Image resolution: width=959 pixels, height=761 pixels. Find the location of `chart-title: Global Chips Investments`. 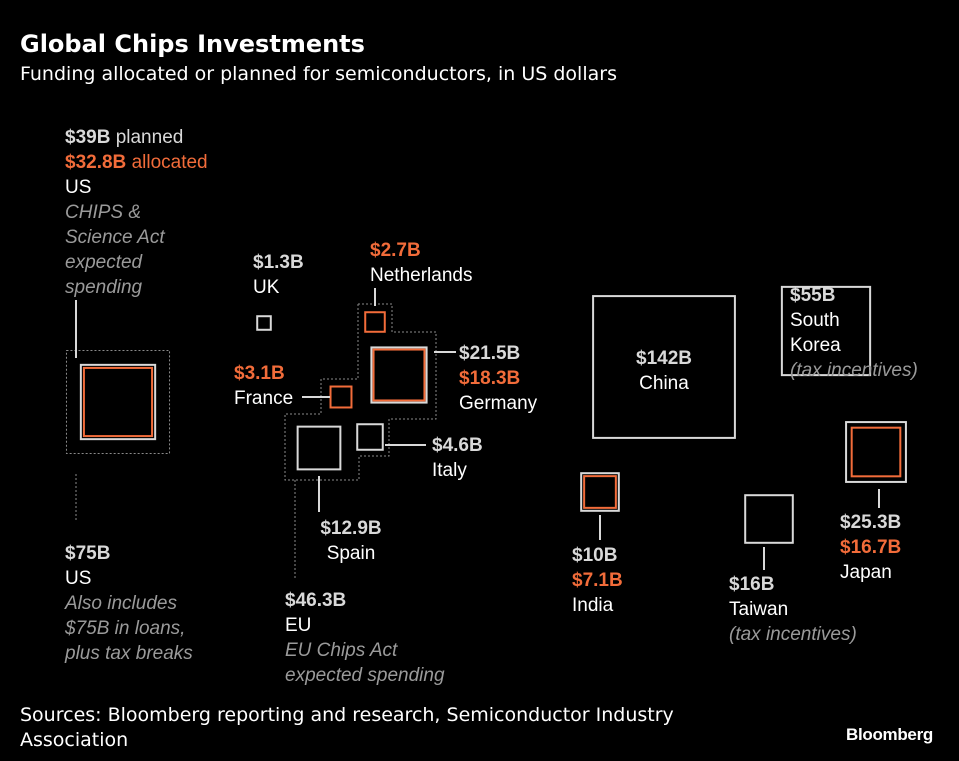

chart-title: Global Chips Investments is located at coordinates (192, 44).